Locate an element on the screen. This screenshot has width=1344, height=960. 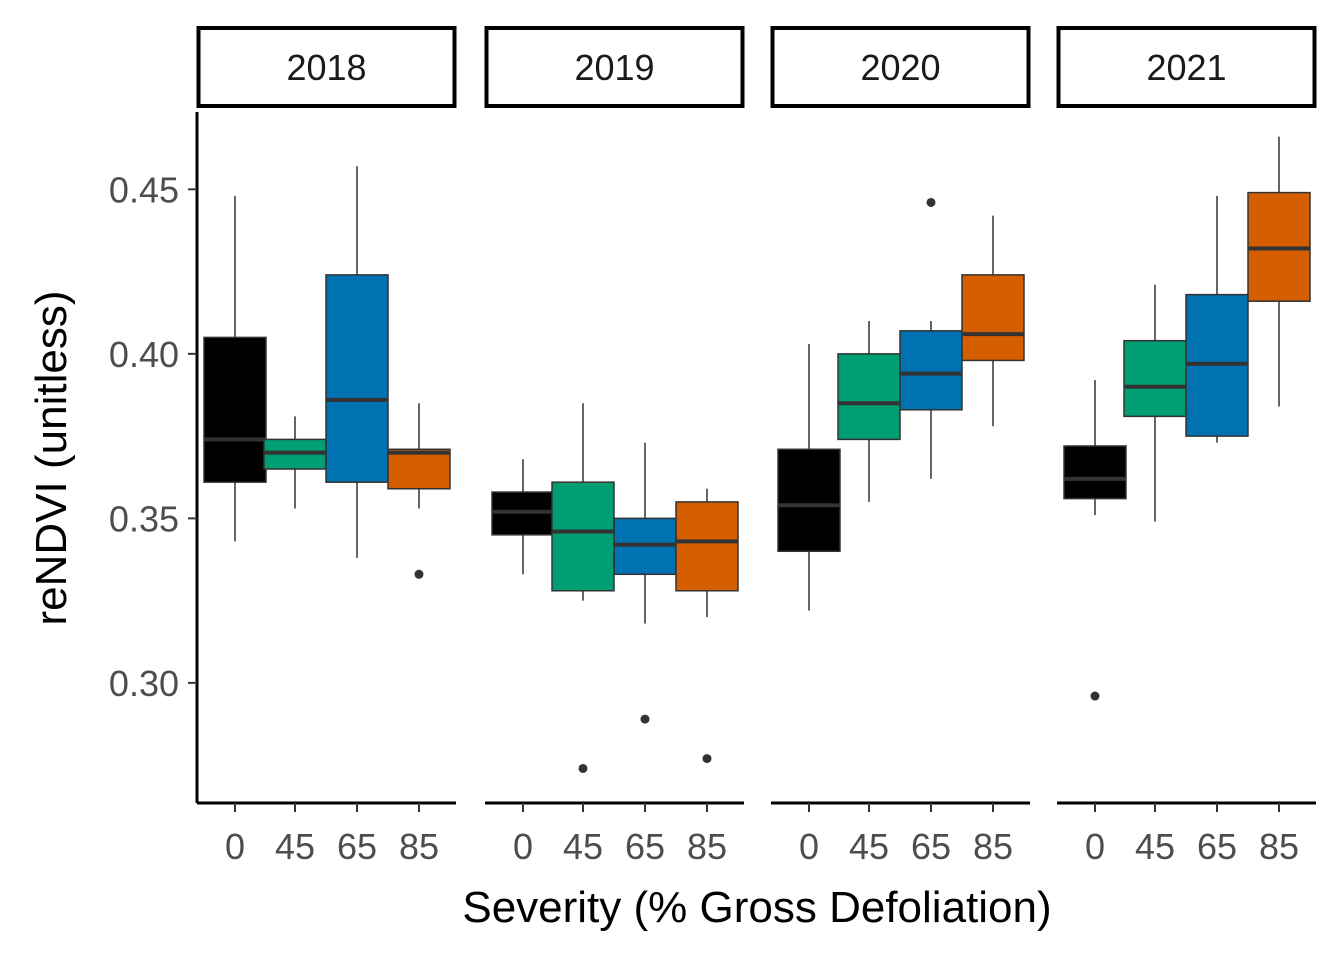
x-axis-title: Severity (% Gross Defoliation) is located at coordinates (756, 907).